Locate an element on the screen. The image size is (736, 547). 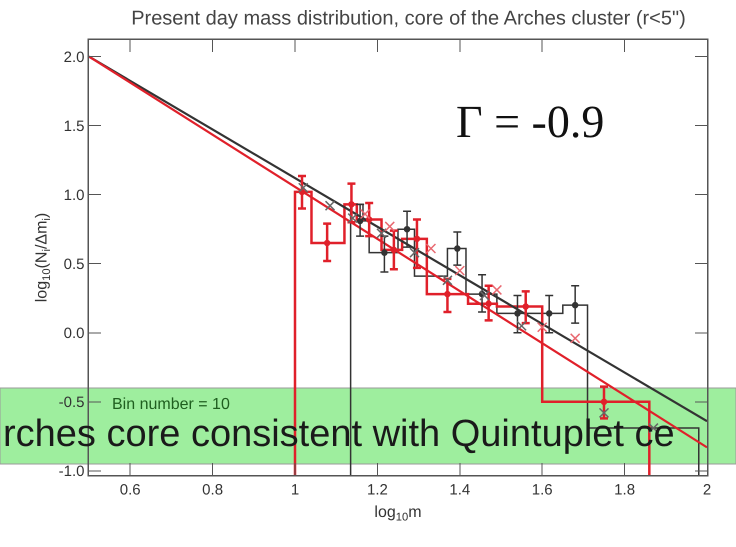
y-tick-label: 1.5 is located at coordinates (74, 126).